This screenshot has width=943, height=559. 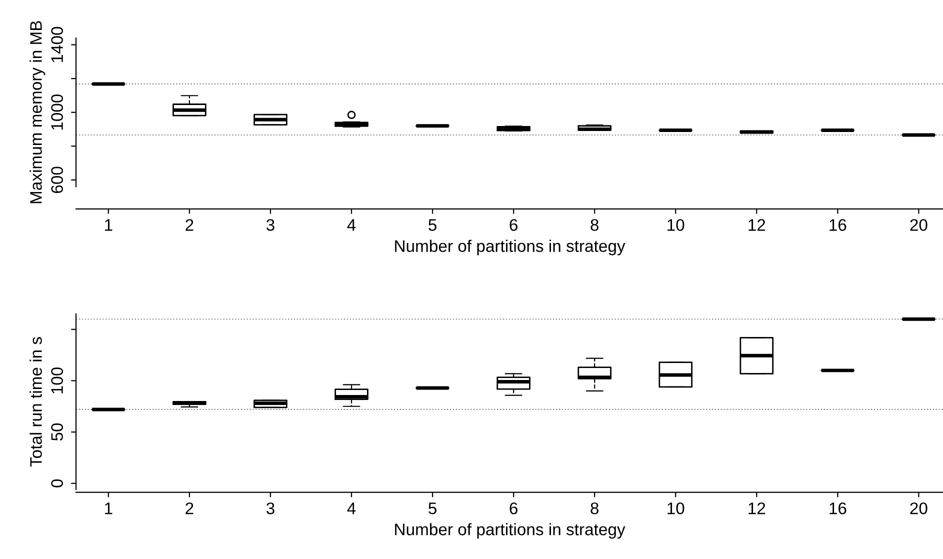 What do you see at coordinates (57, 483) in the screenshot?
I see `y-tick-label: 0` at bounding box center [57, 483].